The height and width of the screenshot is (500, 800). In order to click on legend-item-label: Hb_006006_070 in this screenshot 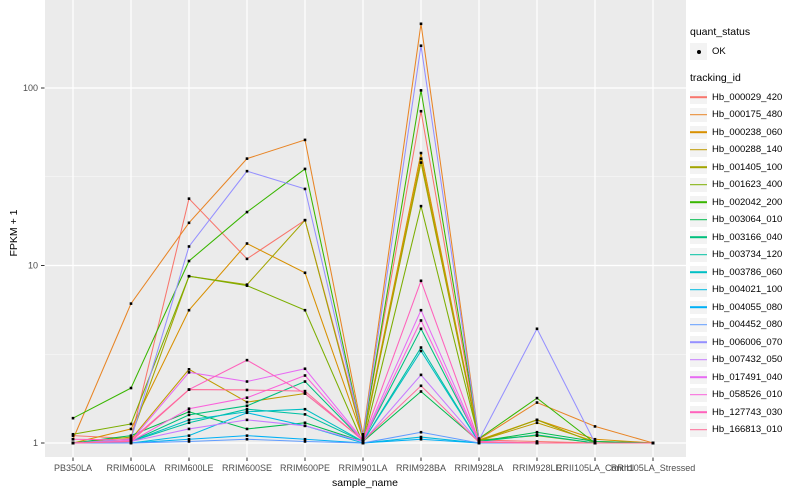, I will do `click(747, 342)`.